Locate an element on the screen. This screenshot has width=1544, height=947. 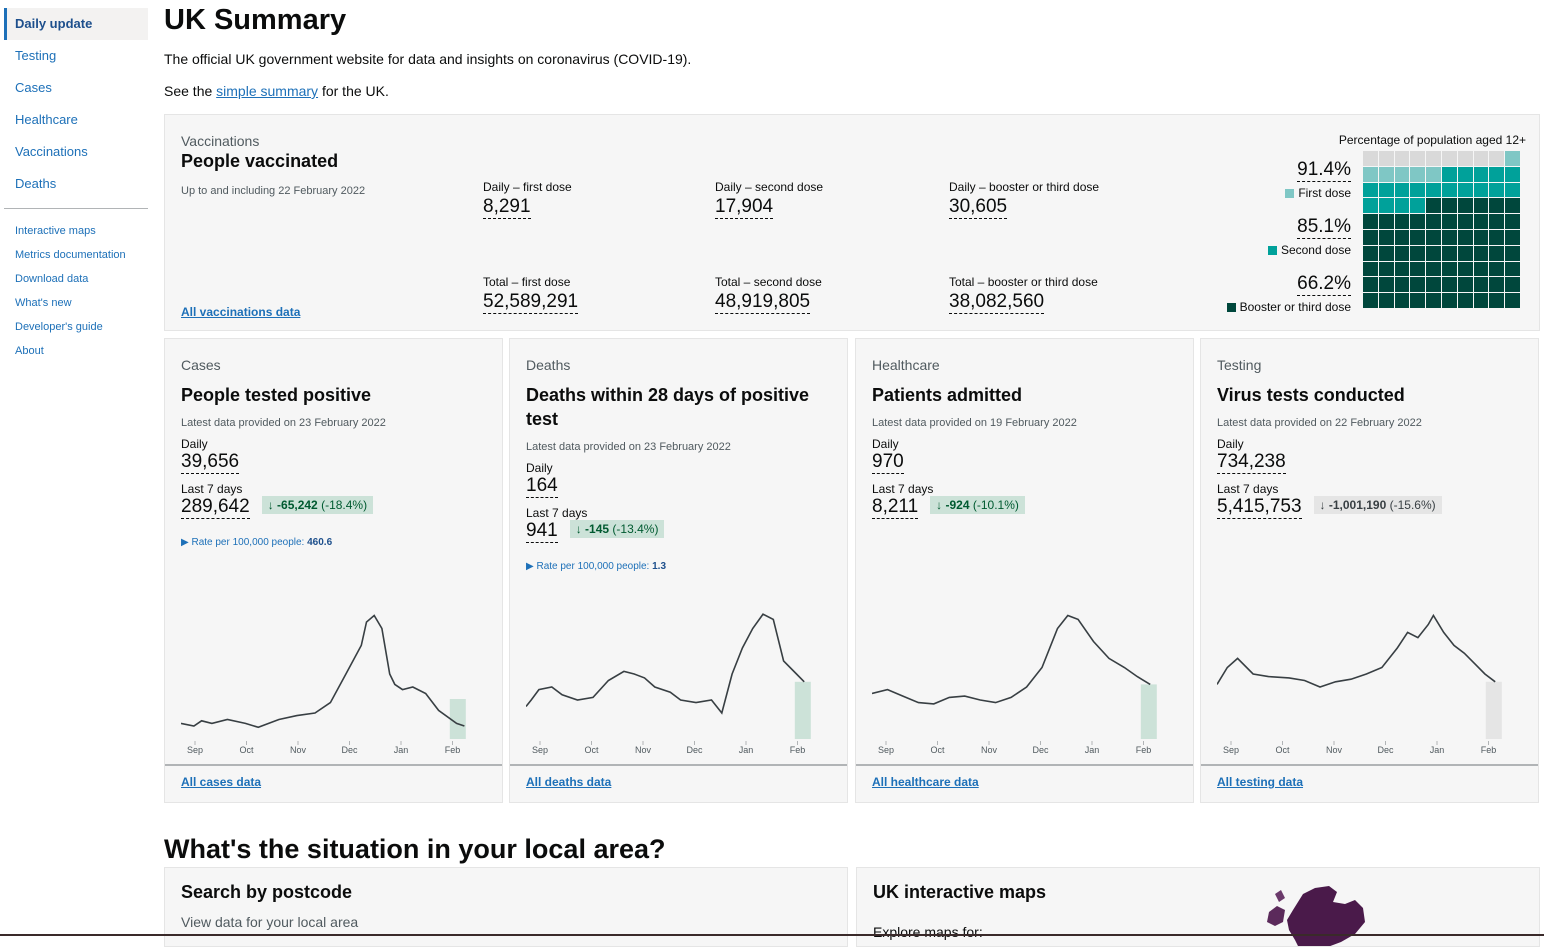
deaths-chart: Sep Oct Nov Dec Jan Feb is located at coordinates (668, 684).